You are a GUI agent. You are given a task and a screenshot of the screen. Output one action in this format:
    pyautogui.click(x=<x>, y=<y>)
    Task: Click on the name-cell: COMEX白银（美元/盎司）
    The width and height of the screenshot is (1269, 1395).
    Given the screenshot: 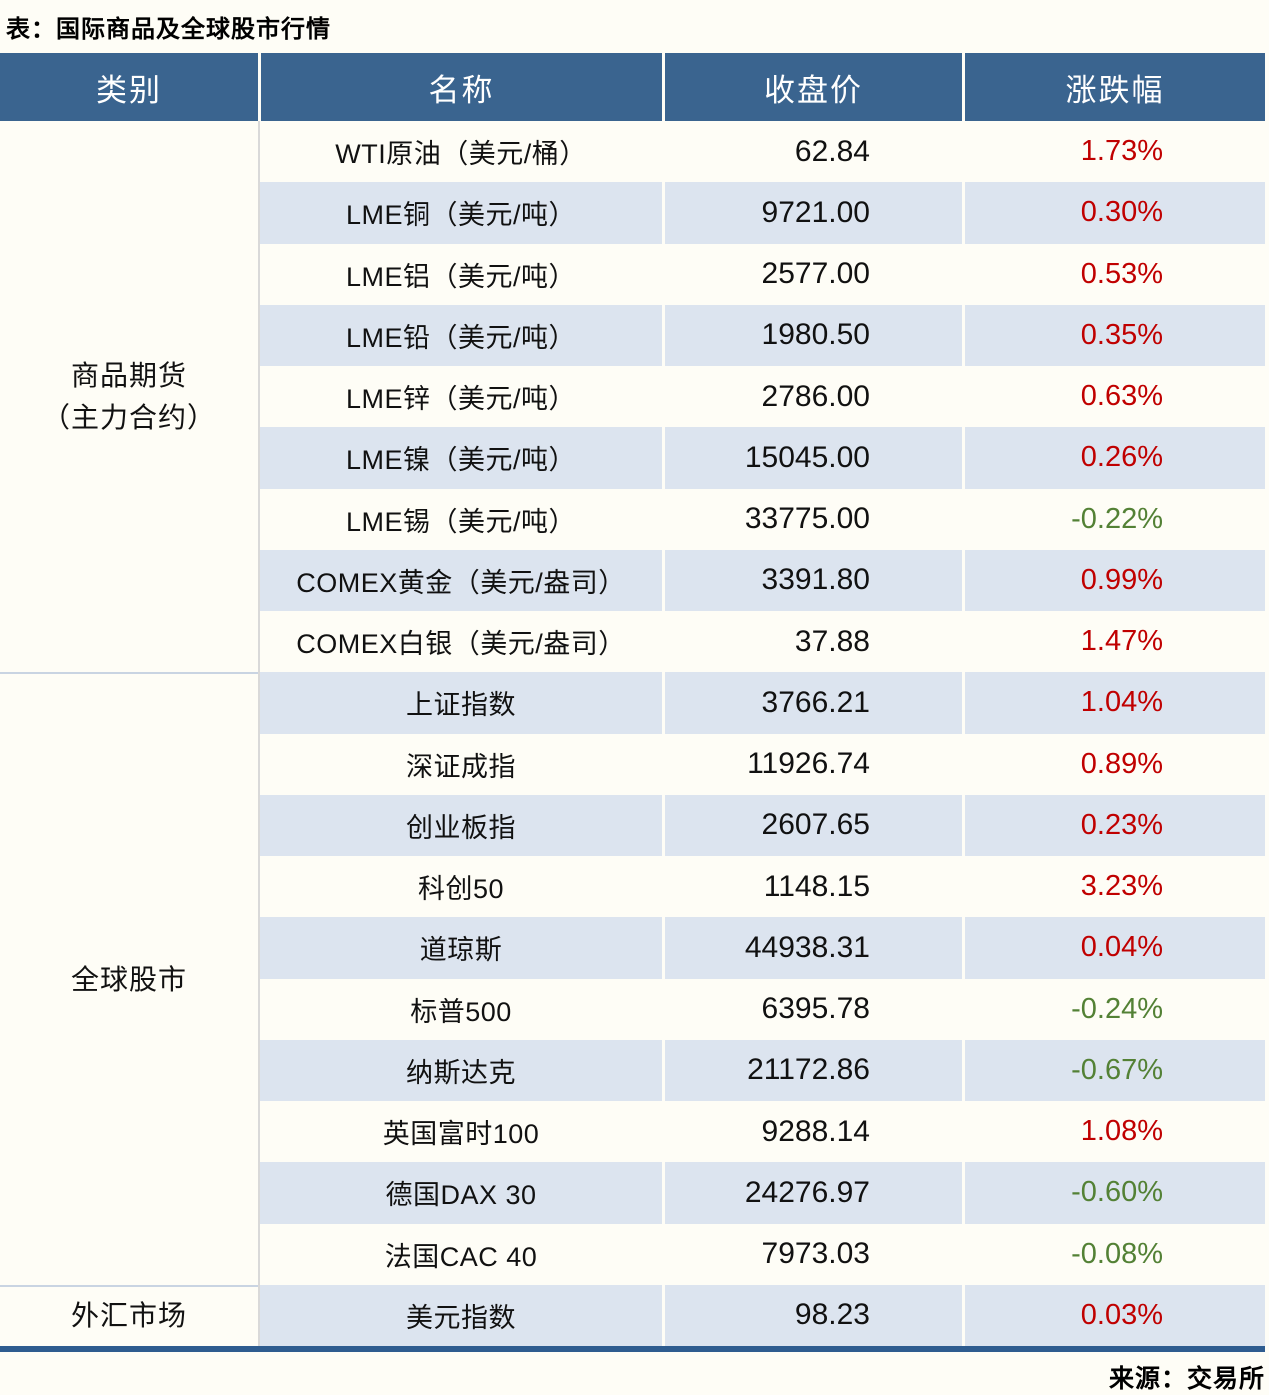 What is the action you would take?
    pyautogui.click(x=460, y=642)
    